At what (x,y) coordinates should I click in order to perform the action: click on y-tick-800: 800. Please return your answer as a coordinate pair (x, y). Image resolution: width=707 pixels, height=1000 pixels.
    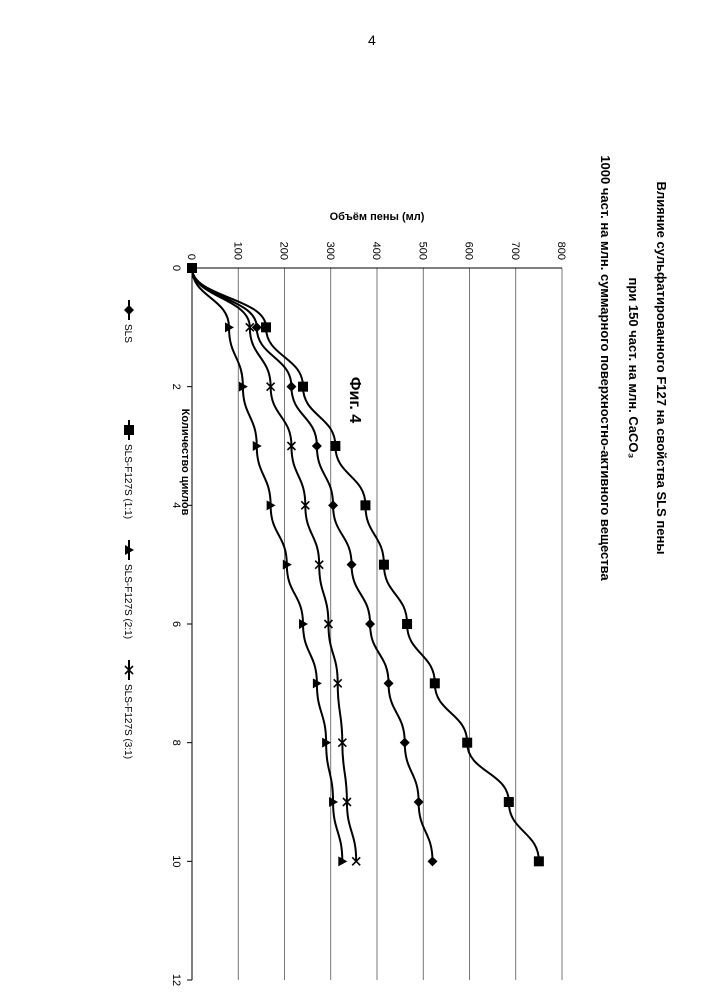
    Looking at the image, I should click on (561, 251).